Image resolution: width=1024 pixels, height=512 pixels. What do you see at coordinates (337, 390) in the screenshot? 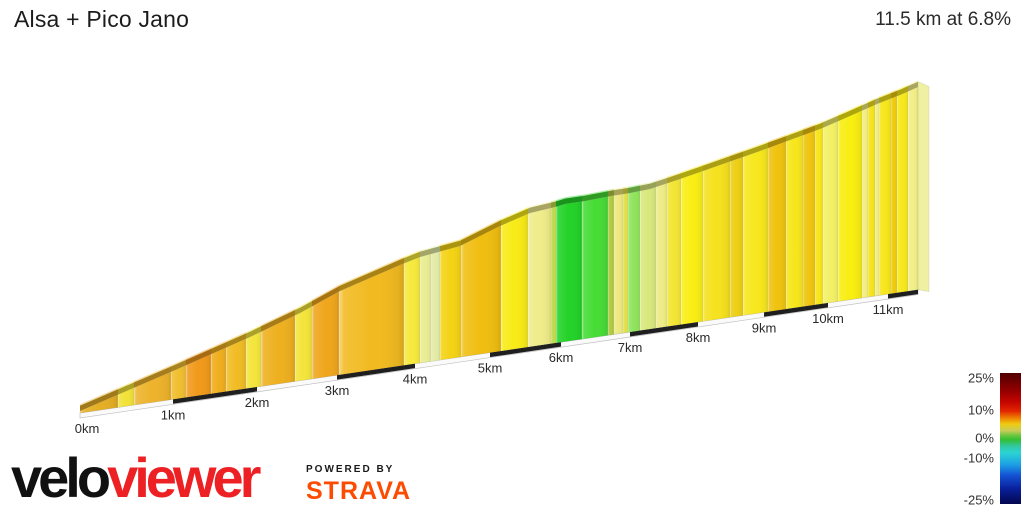
I see `km-tick-label: 3km` at bounding box center [337, 390].